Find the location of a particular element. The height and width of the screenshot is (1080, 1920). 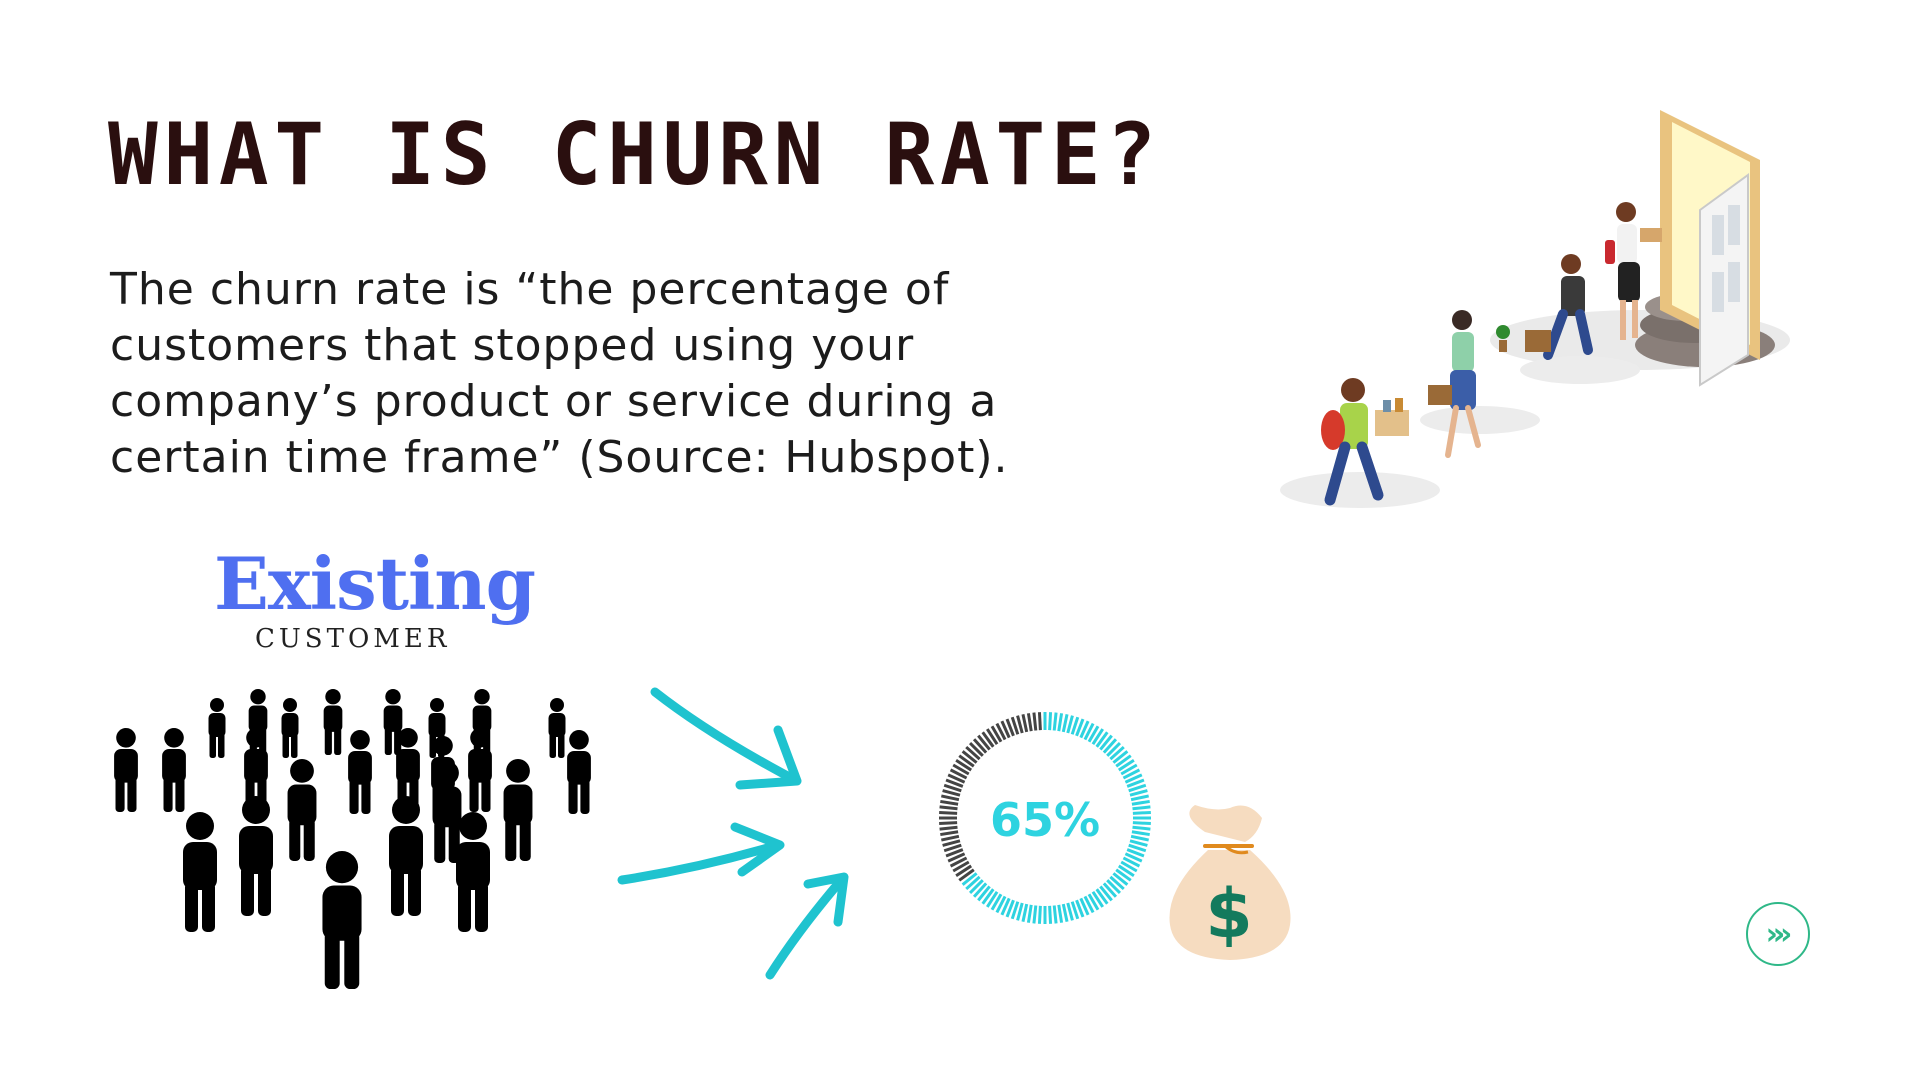

description-line: certain time frame” (Source: Hubspot). is located at coordinates (559, 457).